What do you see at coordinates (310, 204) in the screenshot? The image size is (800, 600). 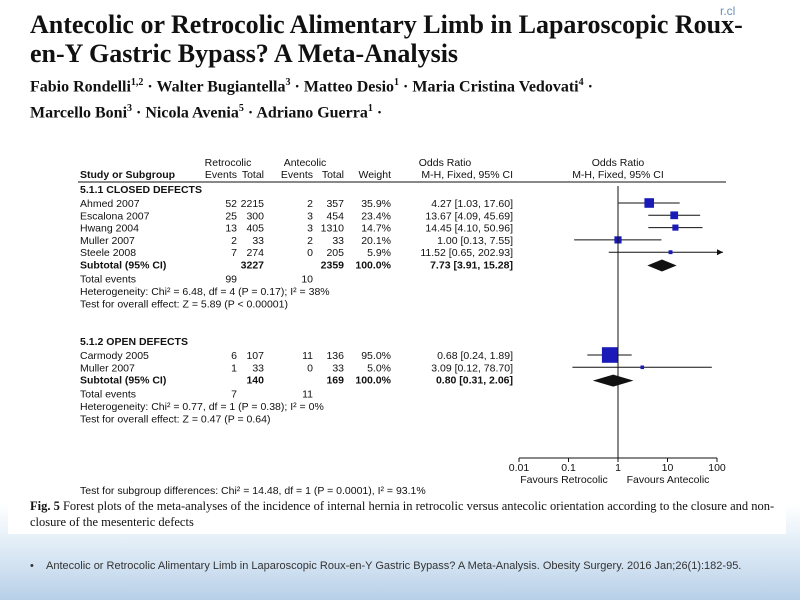 I see `events-antecolic: 2` at bounding box center [310, 204].